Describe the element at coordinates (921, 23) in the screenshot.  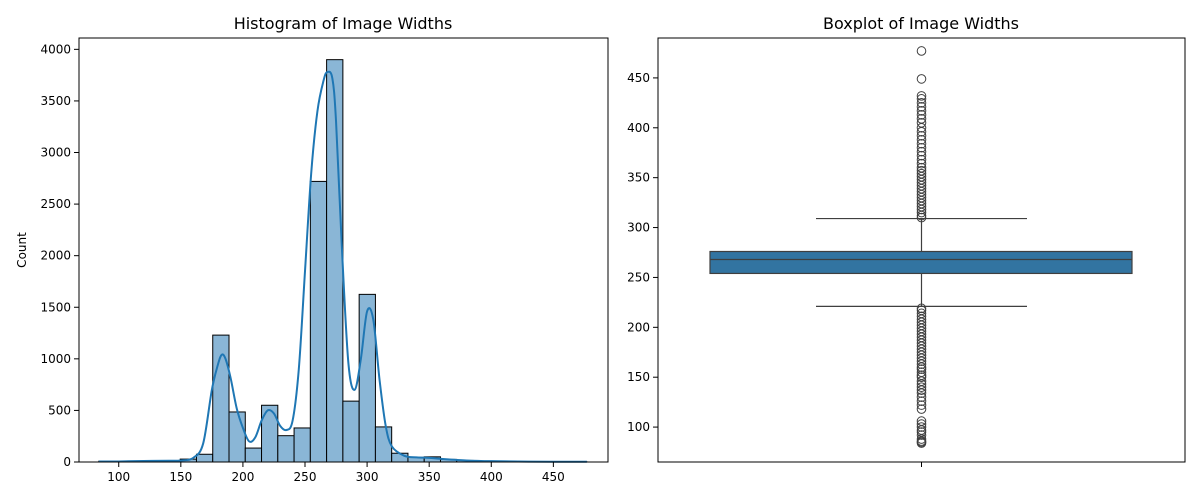
I see `boxplot-title: Boxplot of Image Widths` at that location.